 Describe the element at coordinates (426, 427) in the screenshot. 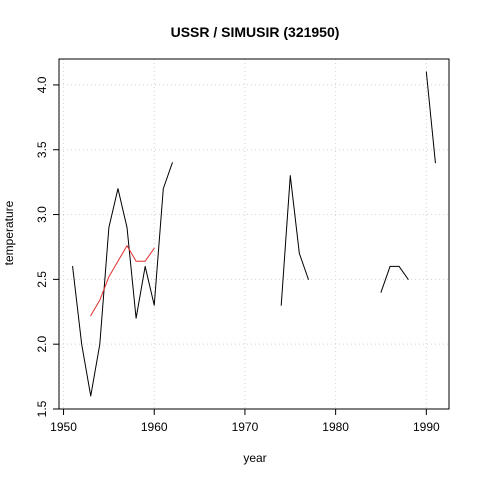

I see `x-tick-label: 1990` at that location.